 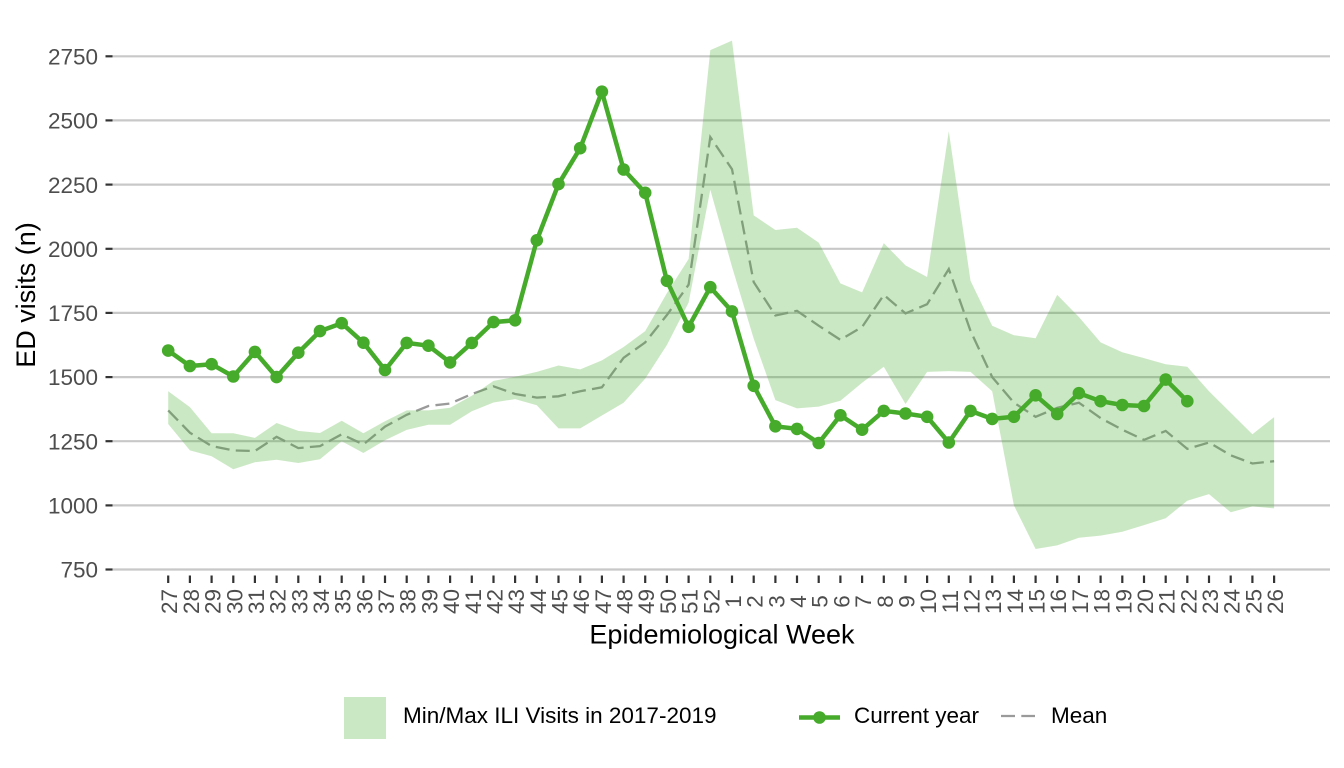 I want to click on svg-text: 40, so click(x=451, y=601).